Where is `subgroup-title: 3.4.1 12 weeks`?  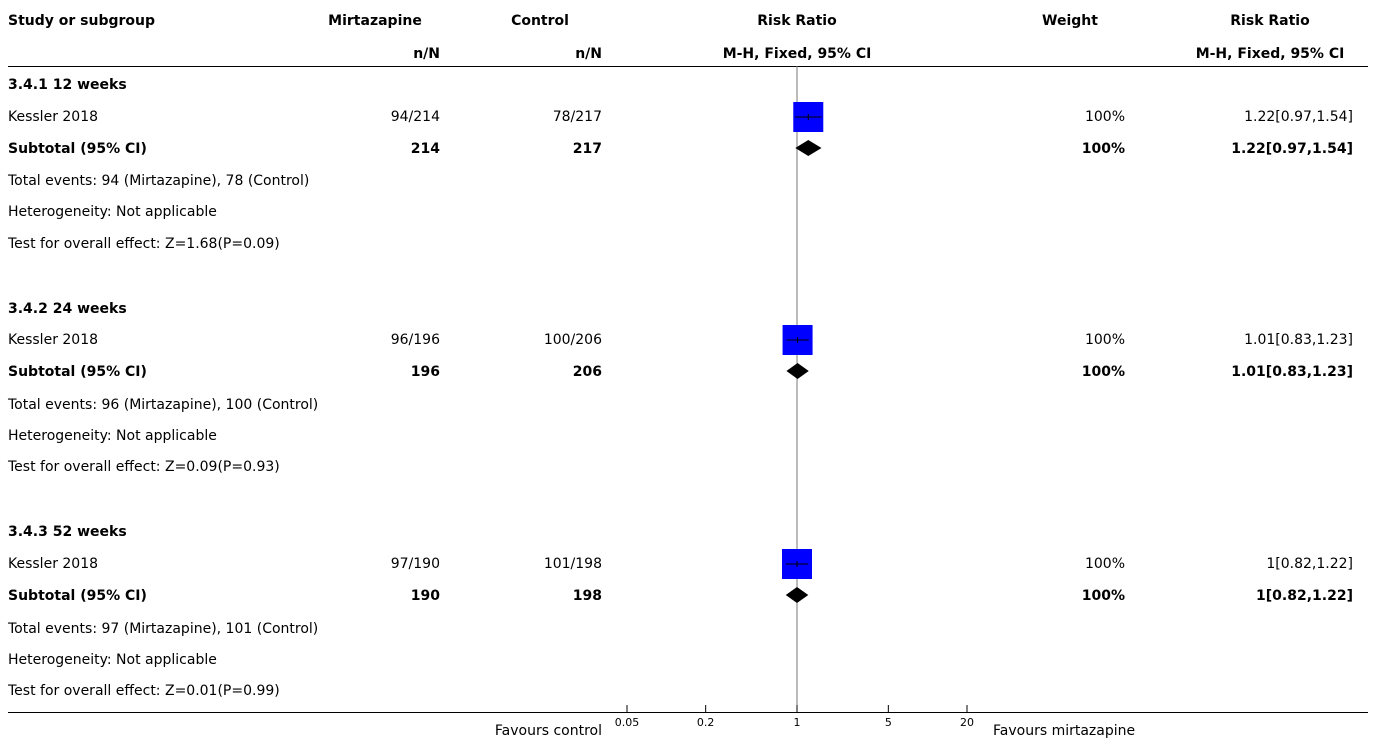
subgroup-title: 3.4.1 12 weeks is located at coordinates (67, 85).